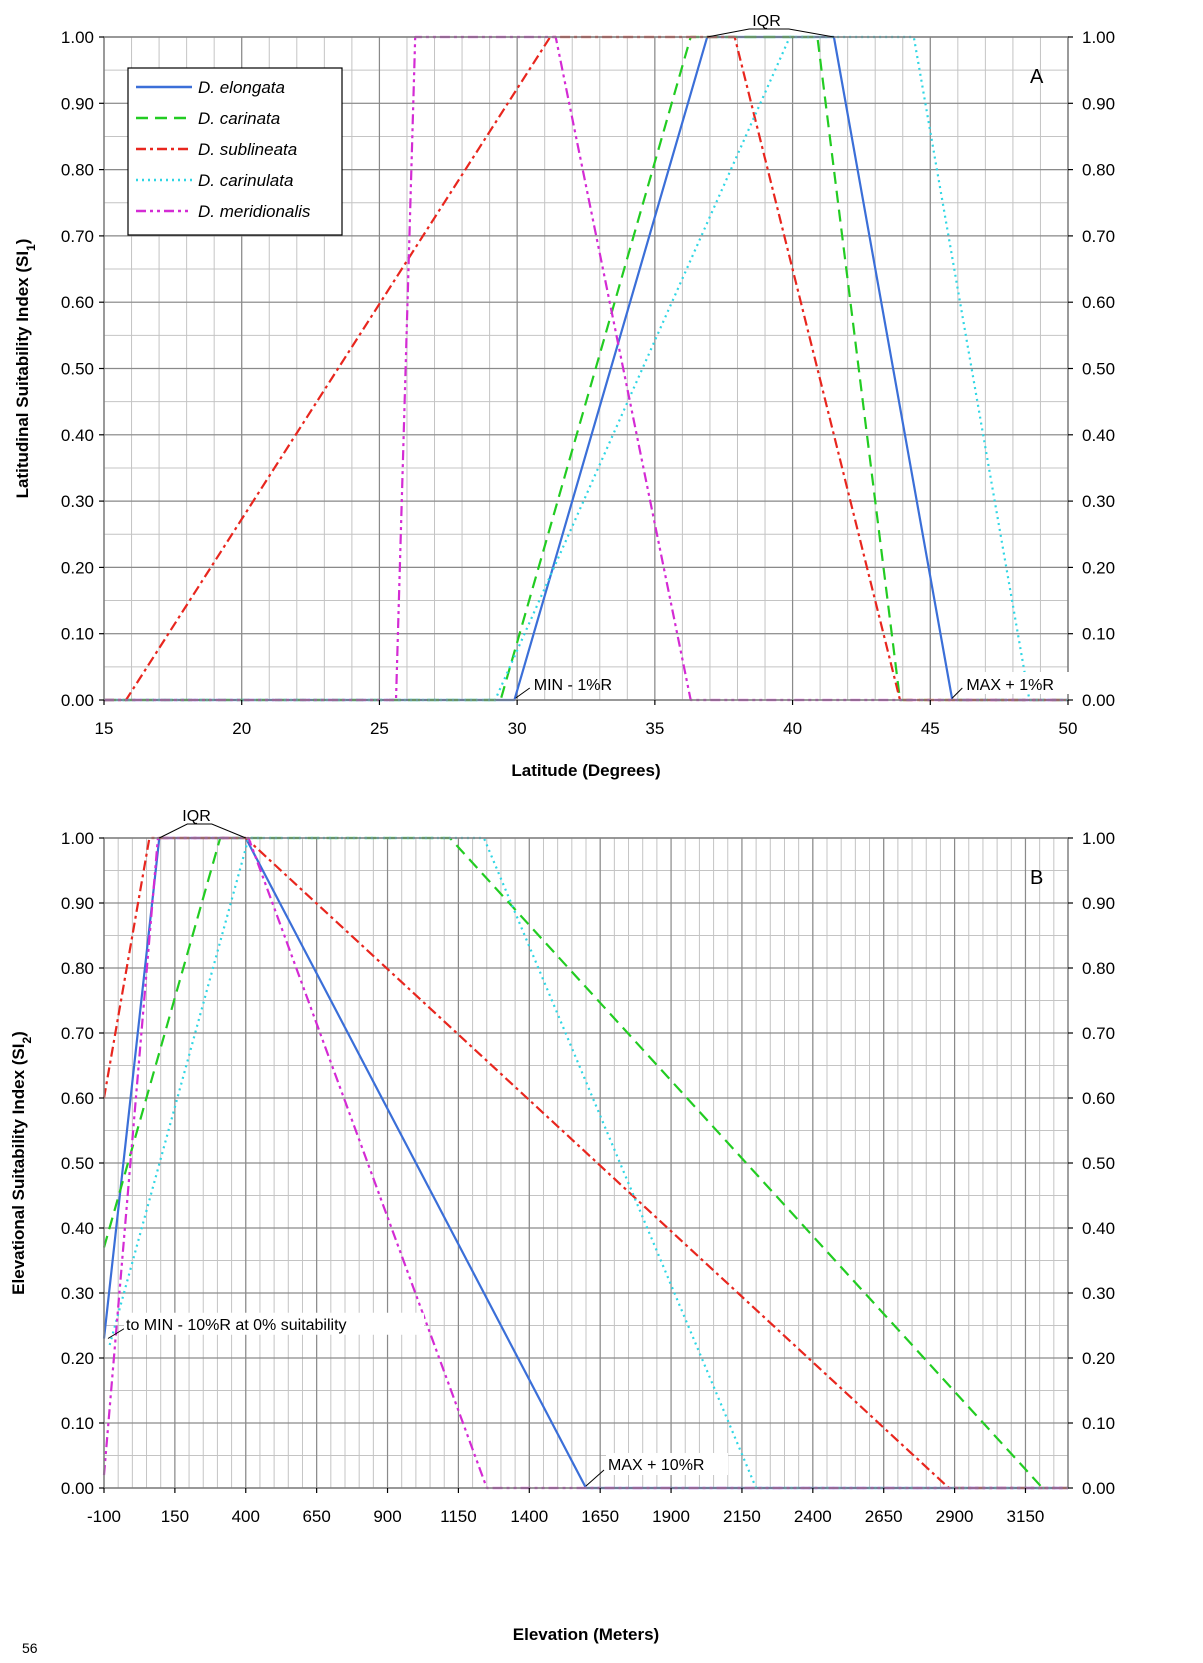 Image resolution: width=1203 pixels, height=1663 pixels. Describe the element at coordinates (77, 236) in the screenshot. I see `a-y-tick-label-left: 0.70` at that location.